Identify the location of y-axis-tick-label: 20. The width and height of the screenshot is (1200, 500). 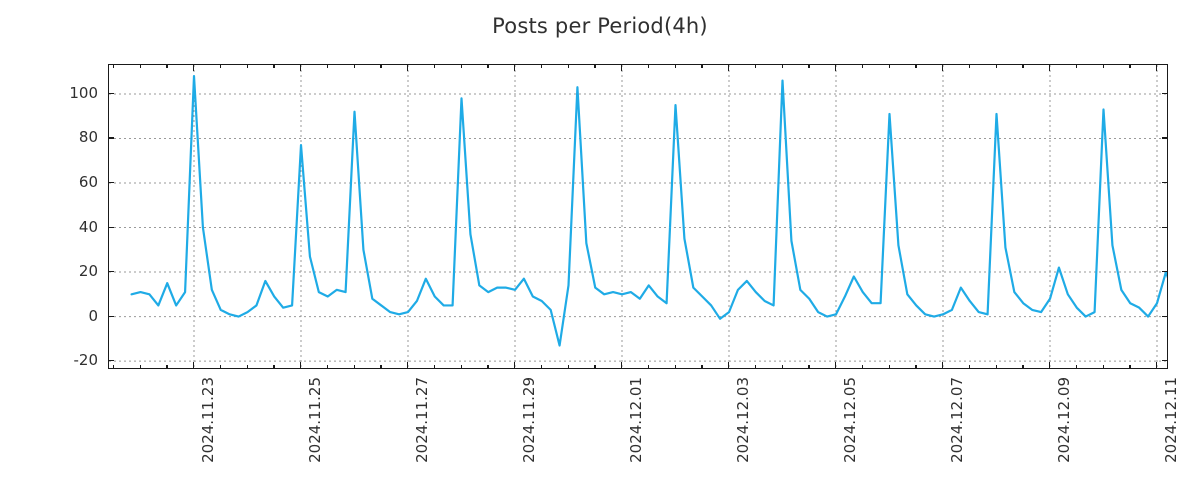
(88, 271).